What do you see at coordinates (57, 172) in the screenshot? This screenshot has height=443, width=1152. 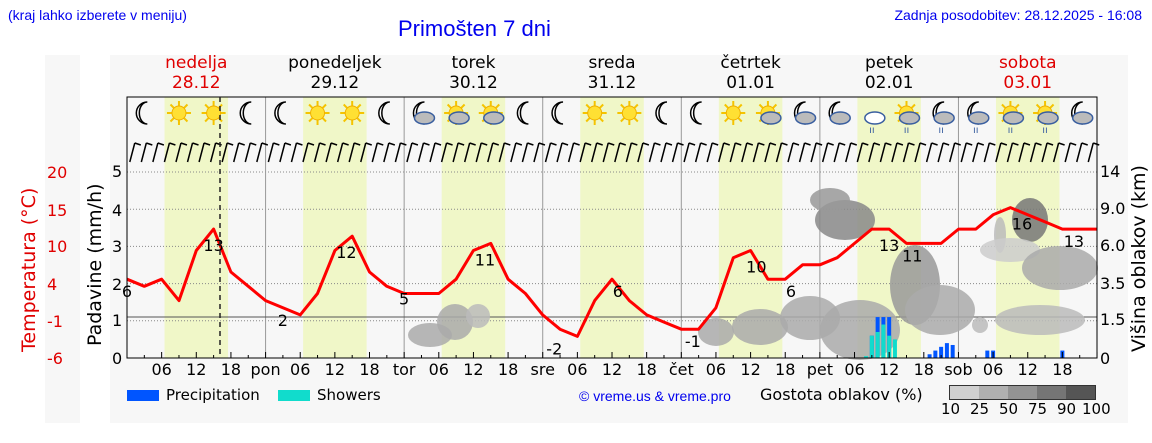 I see `y-tick-label: 20` at bounding box center [57, 172].